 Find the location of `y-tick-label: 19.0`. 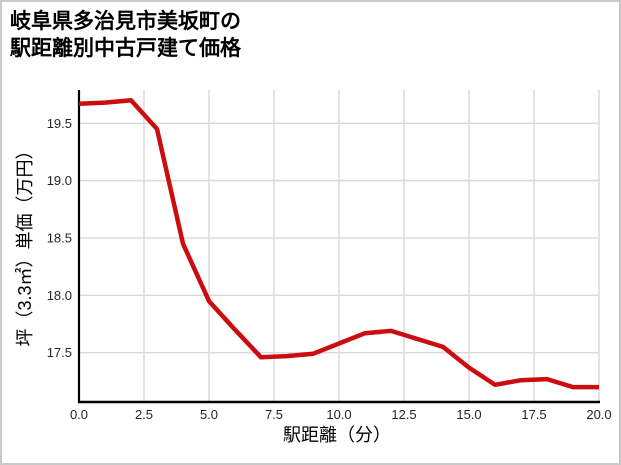

y-tick-label: 19.0 is located at coordinates (59, 180).